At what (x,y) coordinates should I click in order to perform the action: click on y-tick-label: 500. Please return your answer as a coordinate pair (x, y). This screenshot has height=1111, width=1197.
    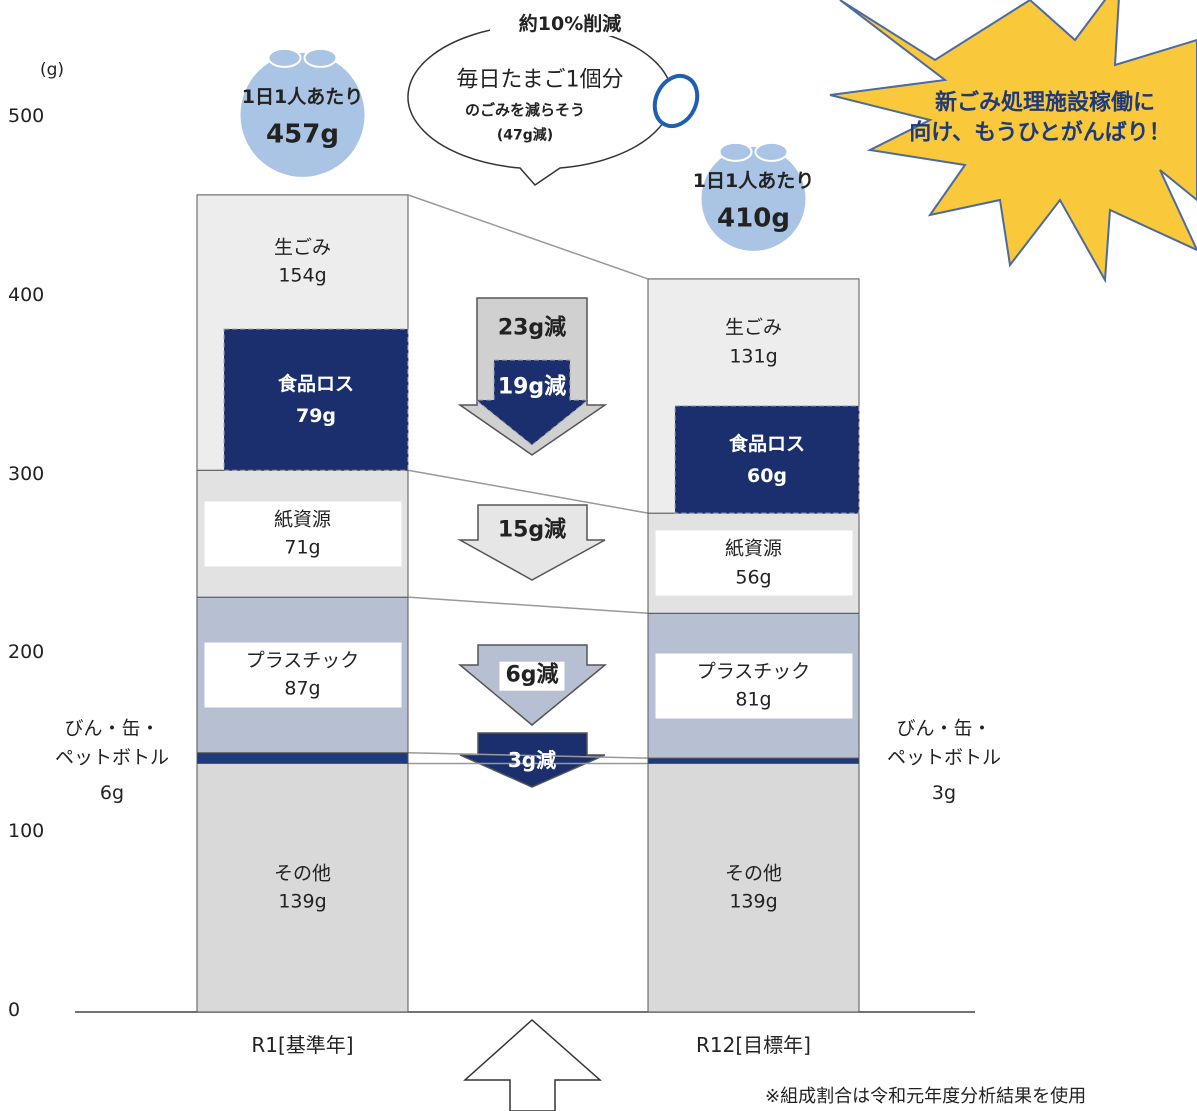
    Looking at the image, I should click on (26, 116).